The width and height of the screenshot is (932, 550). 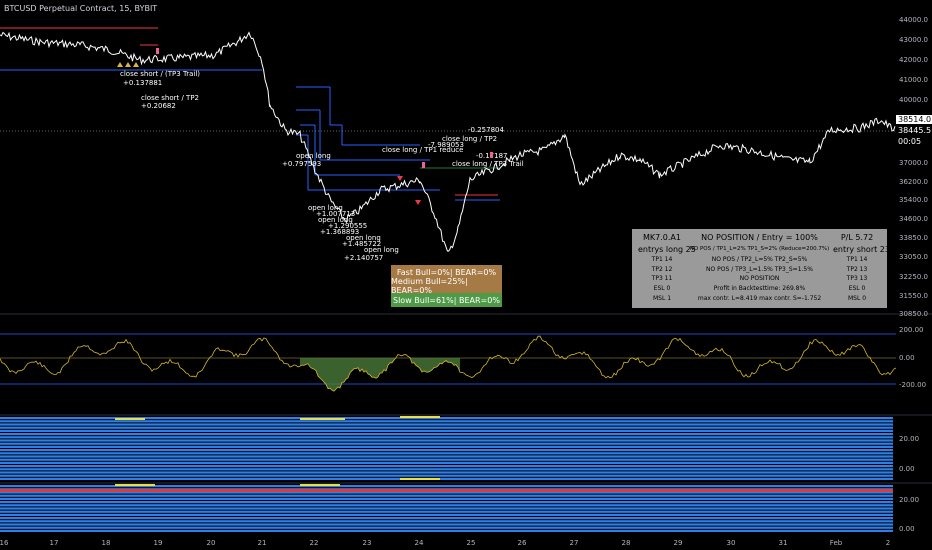 I want to click on x-tick-label: 25, so click(x=471, y=543).